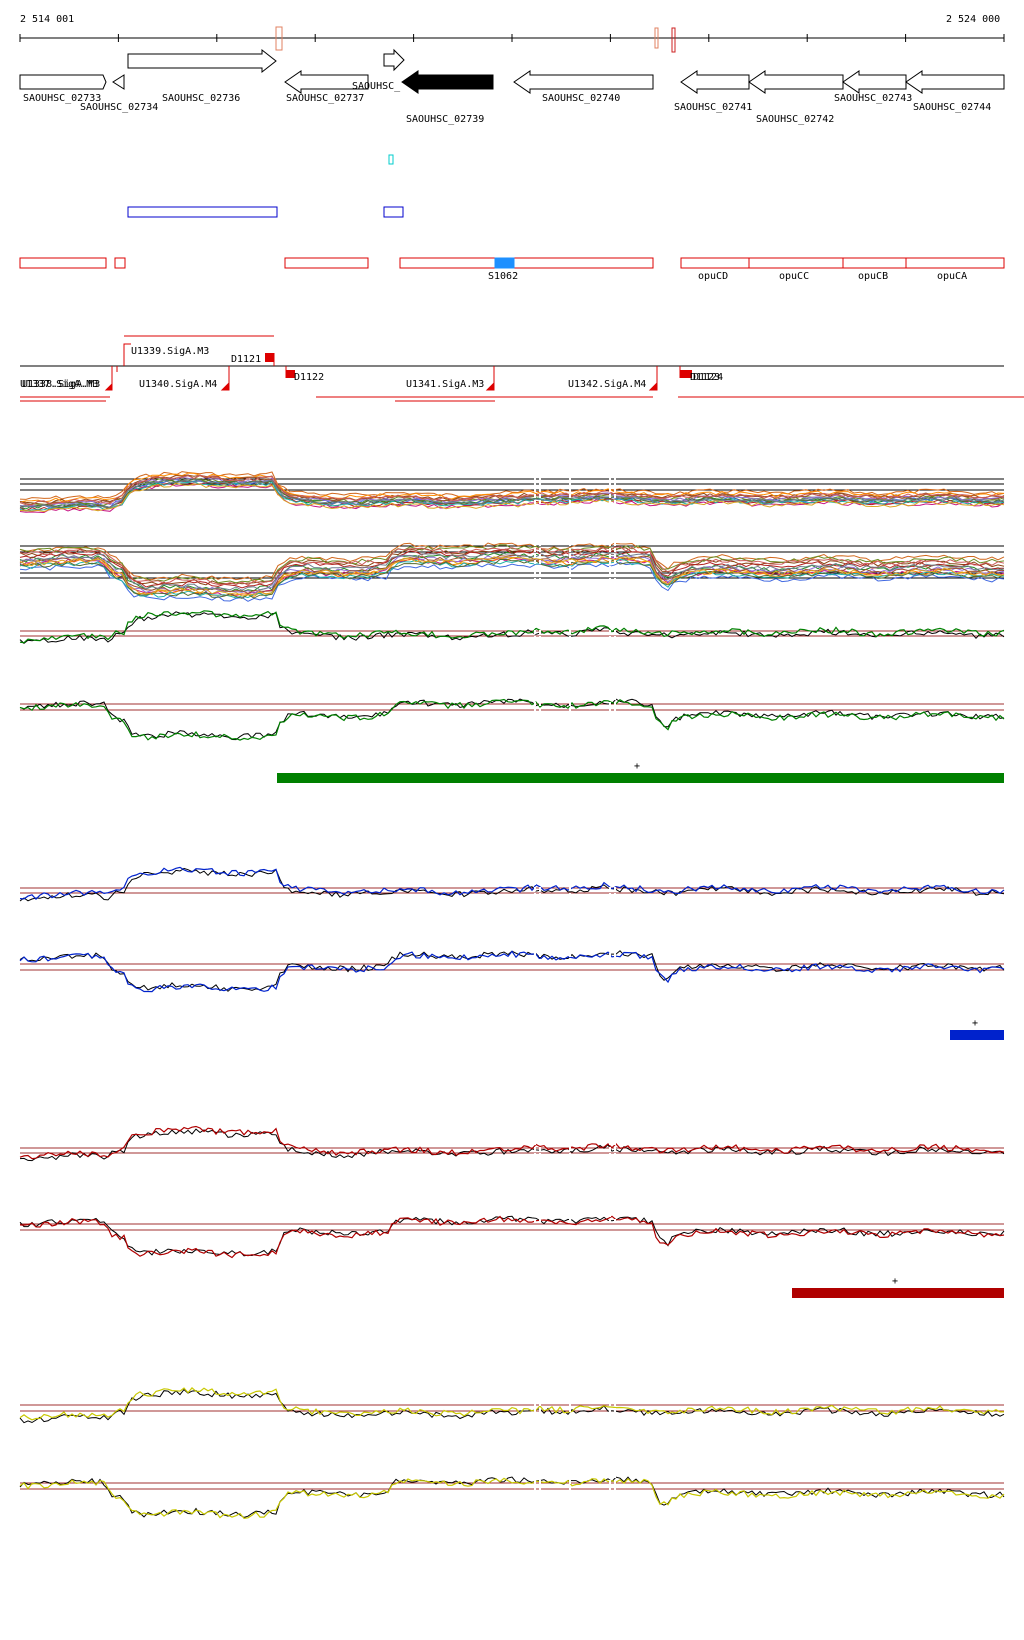 This screenshot has height=1640, width=1024. What do you see at coordinates (952, 107) in the screenshot?
I see `gene-label: SAOUHSC_02744` at bounding box center [952, 107].